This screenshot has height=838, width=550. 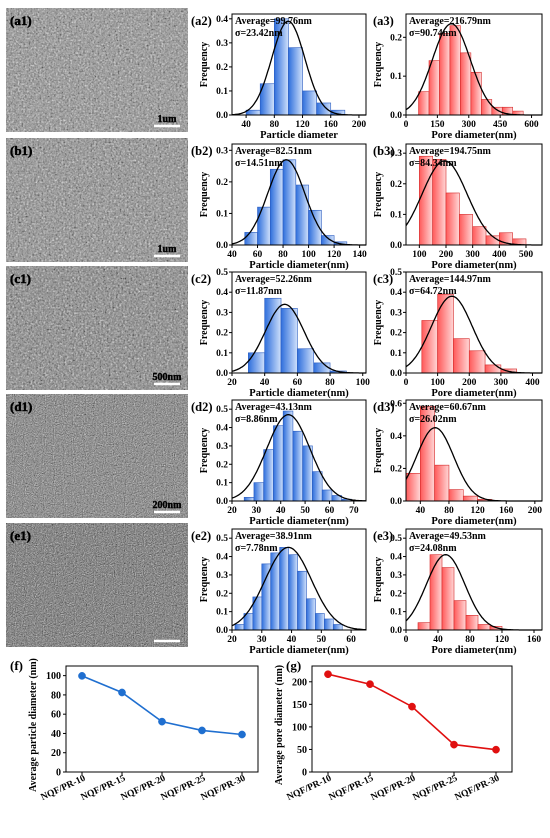 What do you see at coordinates (450, 21) in the screenshot?
I see `average-annotation: Average=216.79nm` at bounding box center [450, 21].